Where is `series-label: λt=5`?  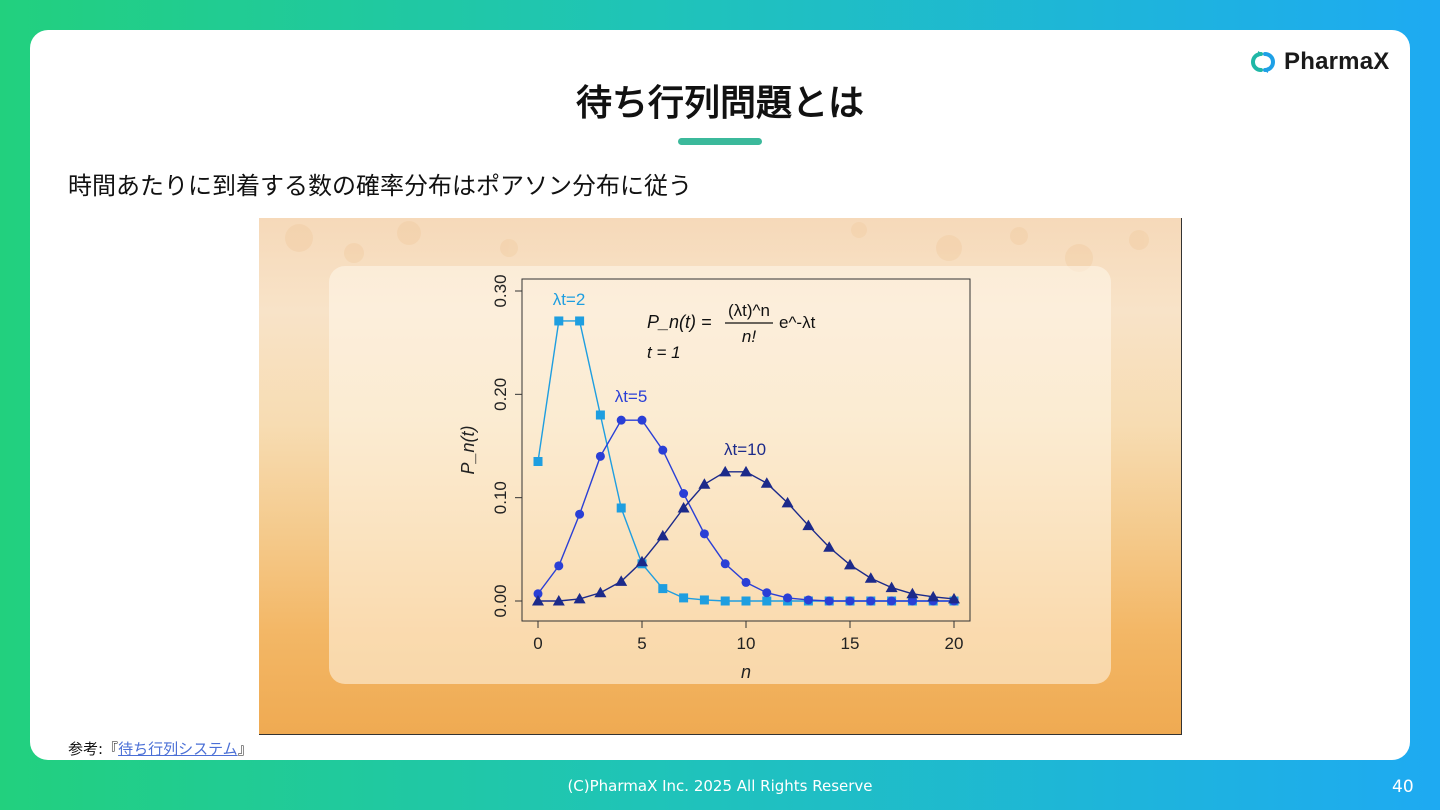
series-label: λt=5 is located at coordinates (631, 396).